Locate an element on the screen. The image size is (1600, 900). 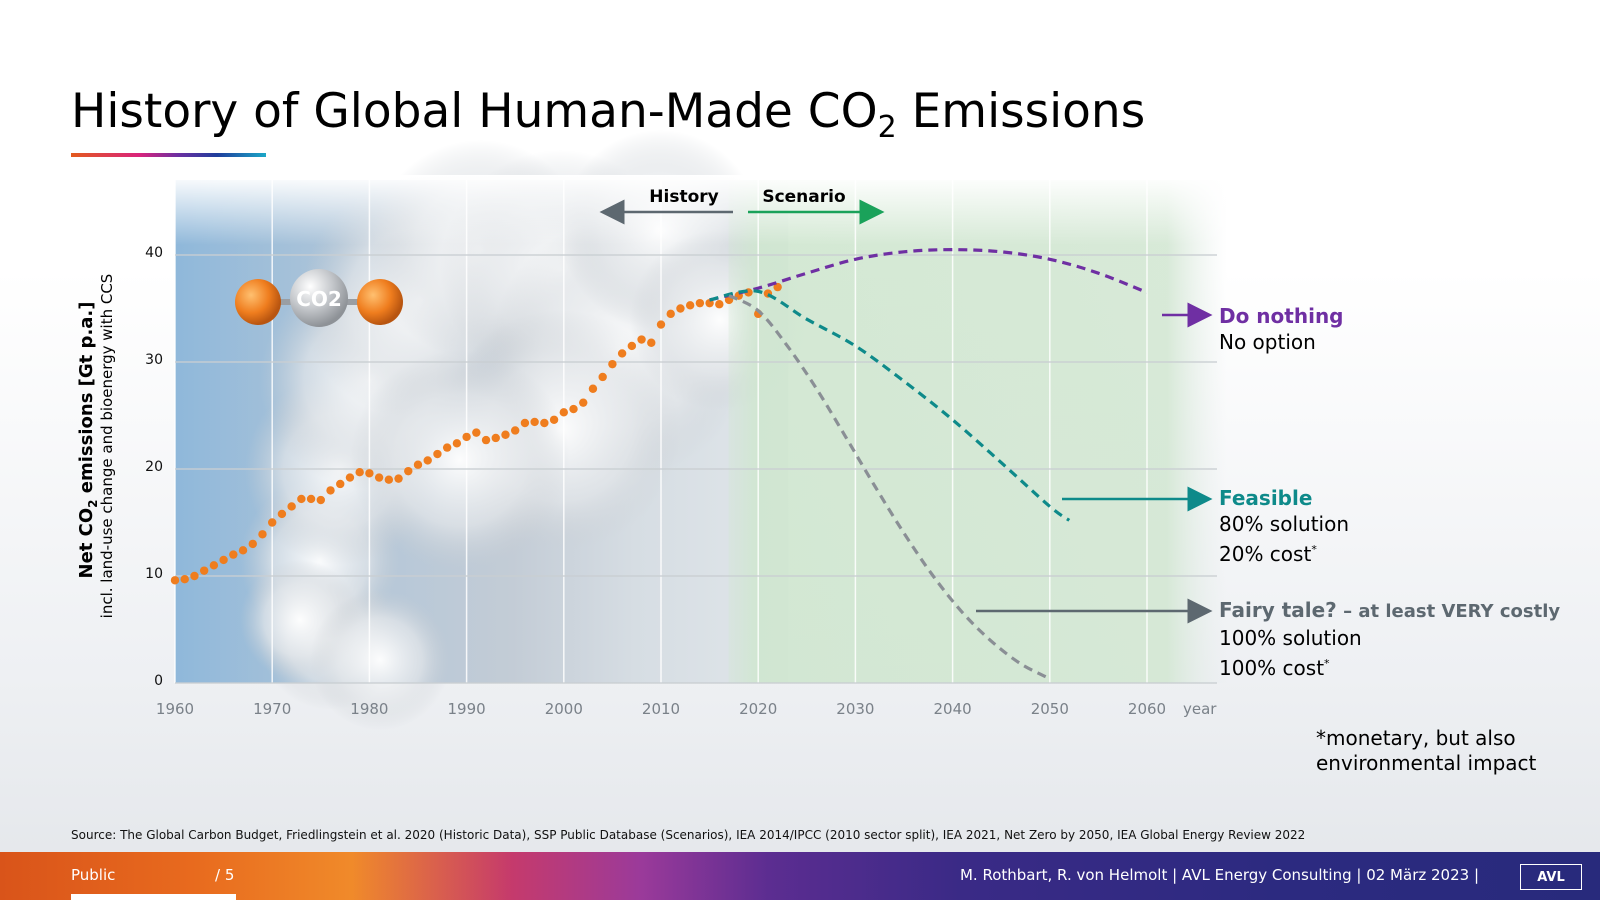
legend-fairy-line1: 100% solution is located at coordinates (1290, 638).